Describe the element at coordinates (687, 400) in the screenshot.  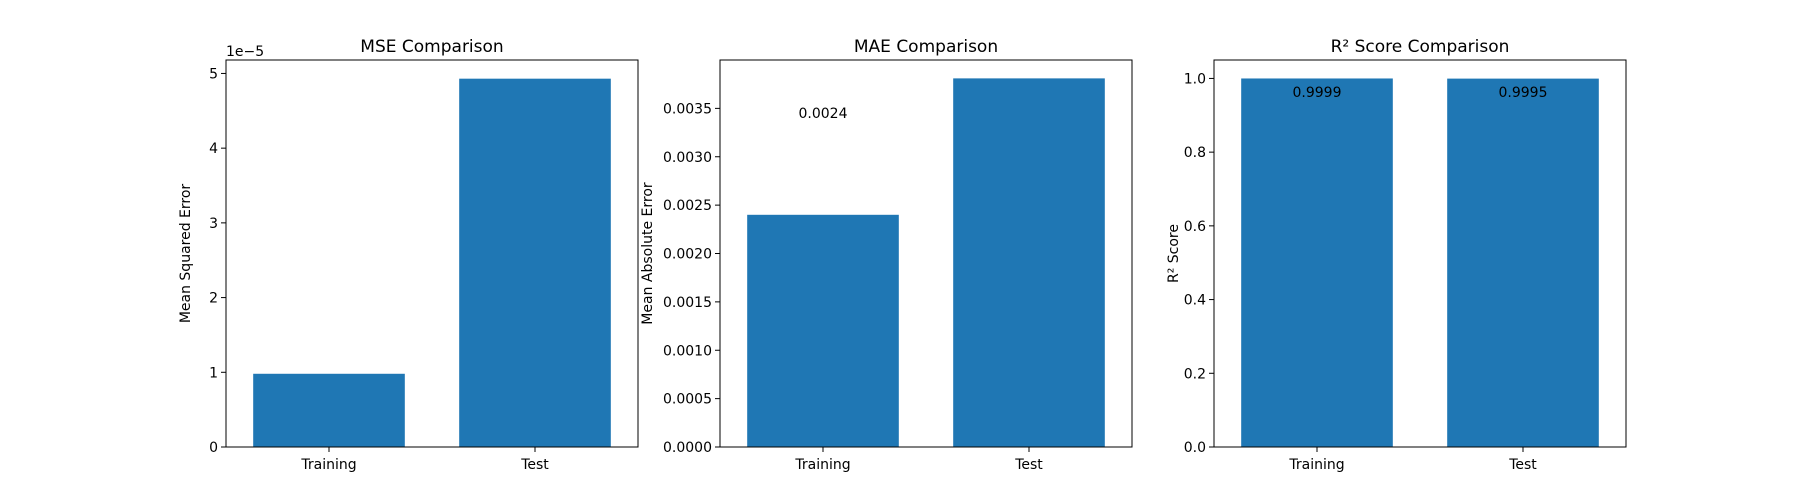
I see `y-tick-label: 0.0005` at that location.